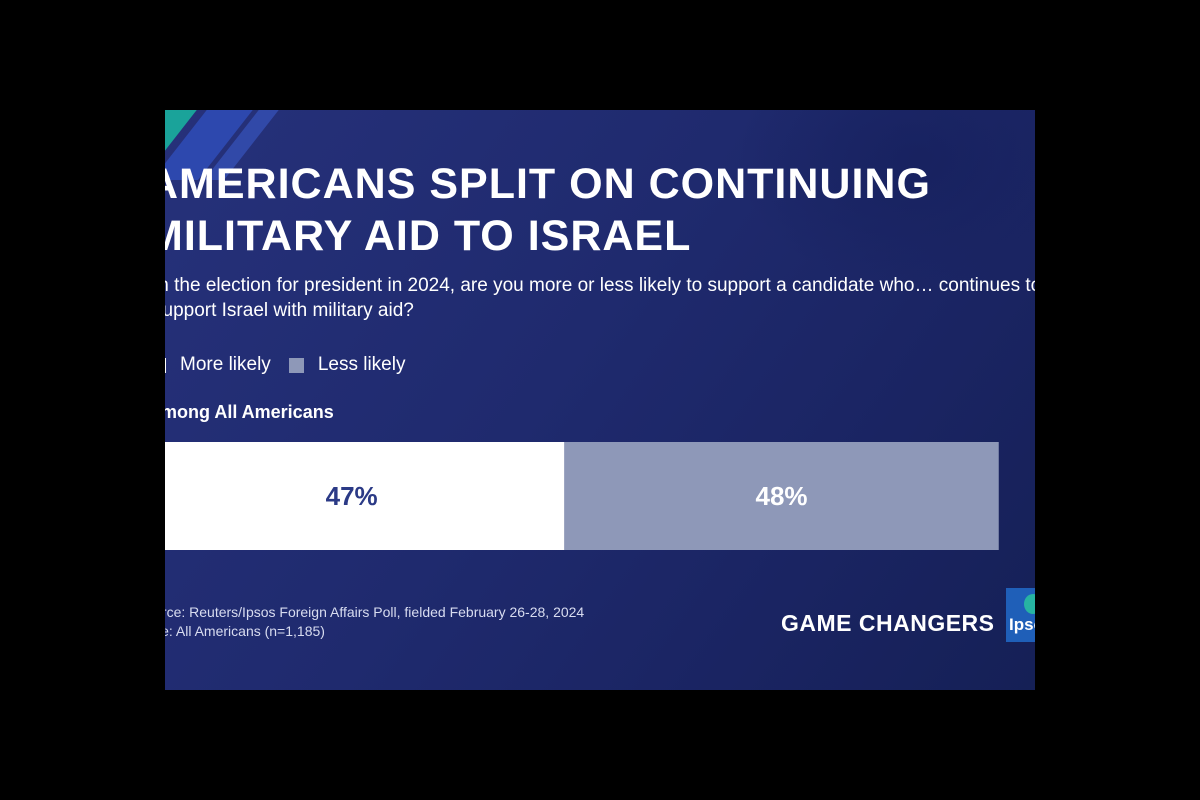 The height and width of the screenshot is (800, 1200). What do you see at coordinates (225, 364) in the screenshot?
I see `legend-label-more-likely: More likely` at bounding box center [225, 364].